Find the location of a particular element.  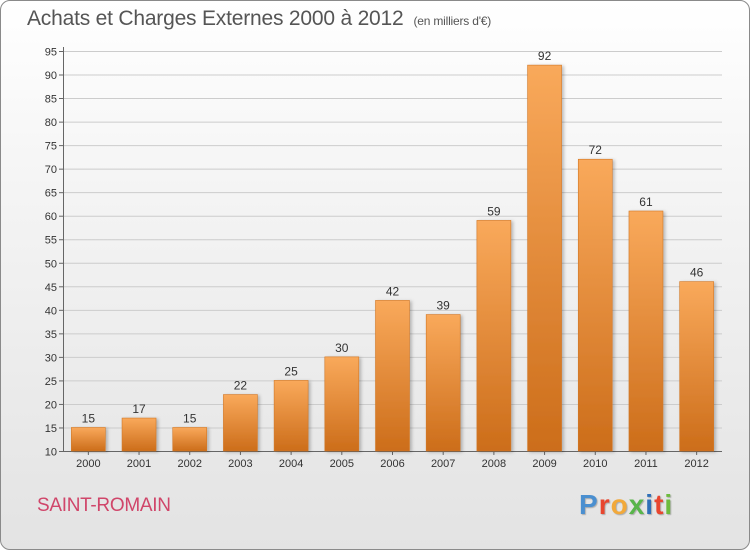

logo-letter: x is located at coordinates (637, 504).